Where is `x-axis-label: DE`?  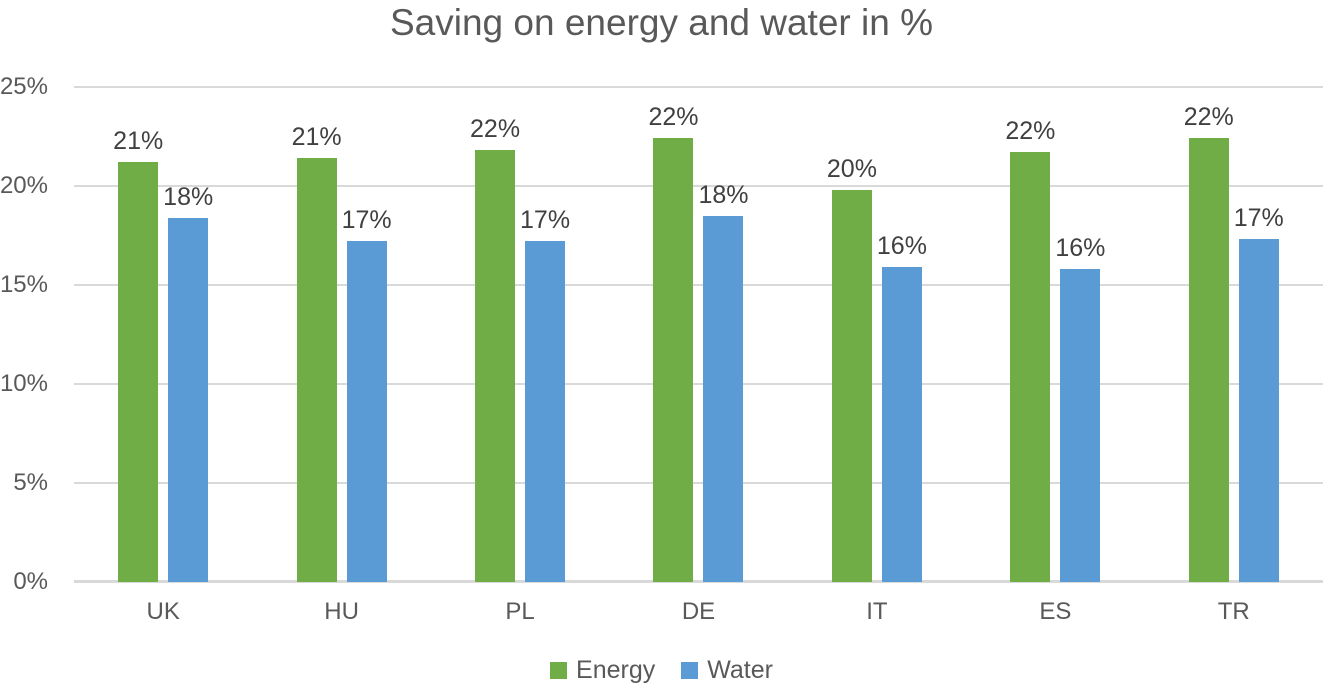 x-axis-label: DE is located at coordinates (698, 611).